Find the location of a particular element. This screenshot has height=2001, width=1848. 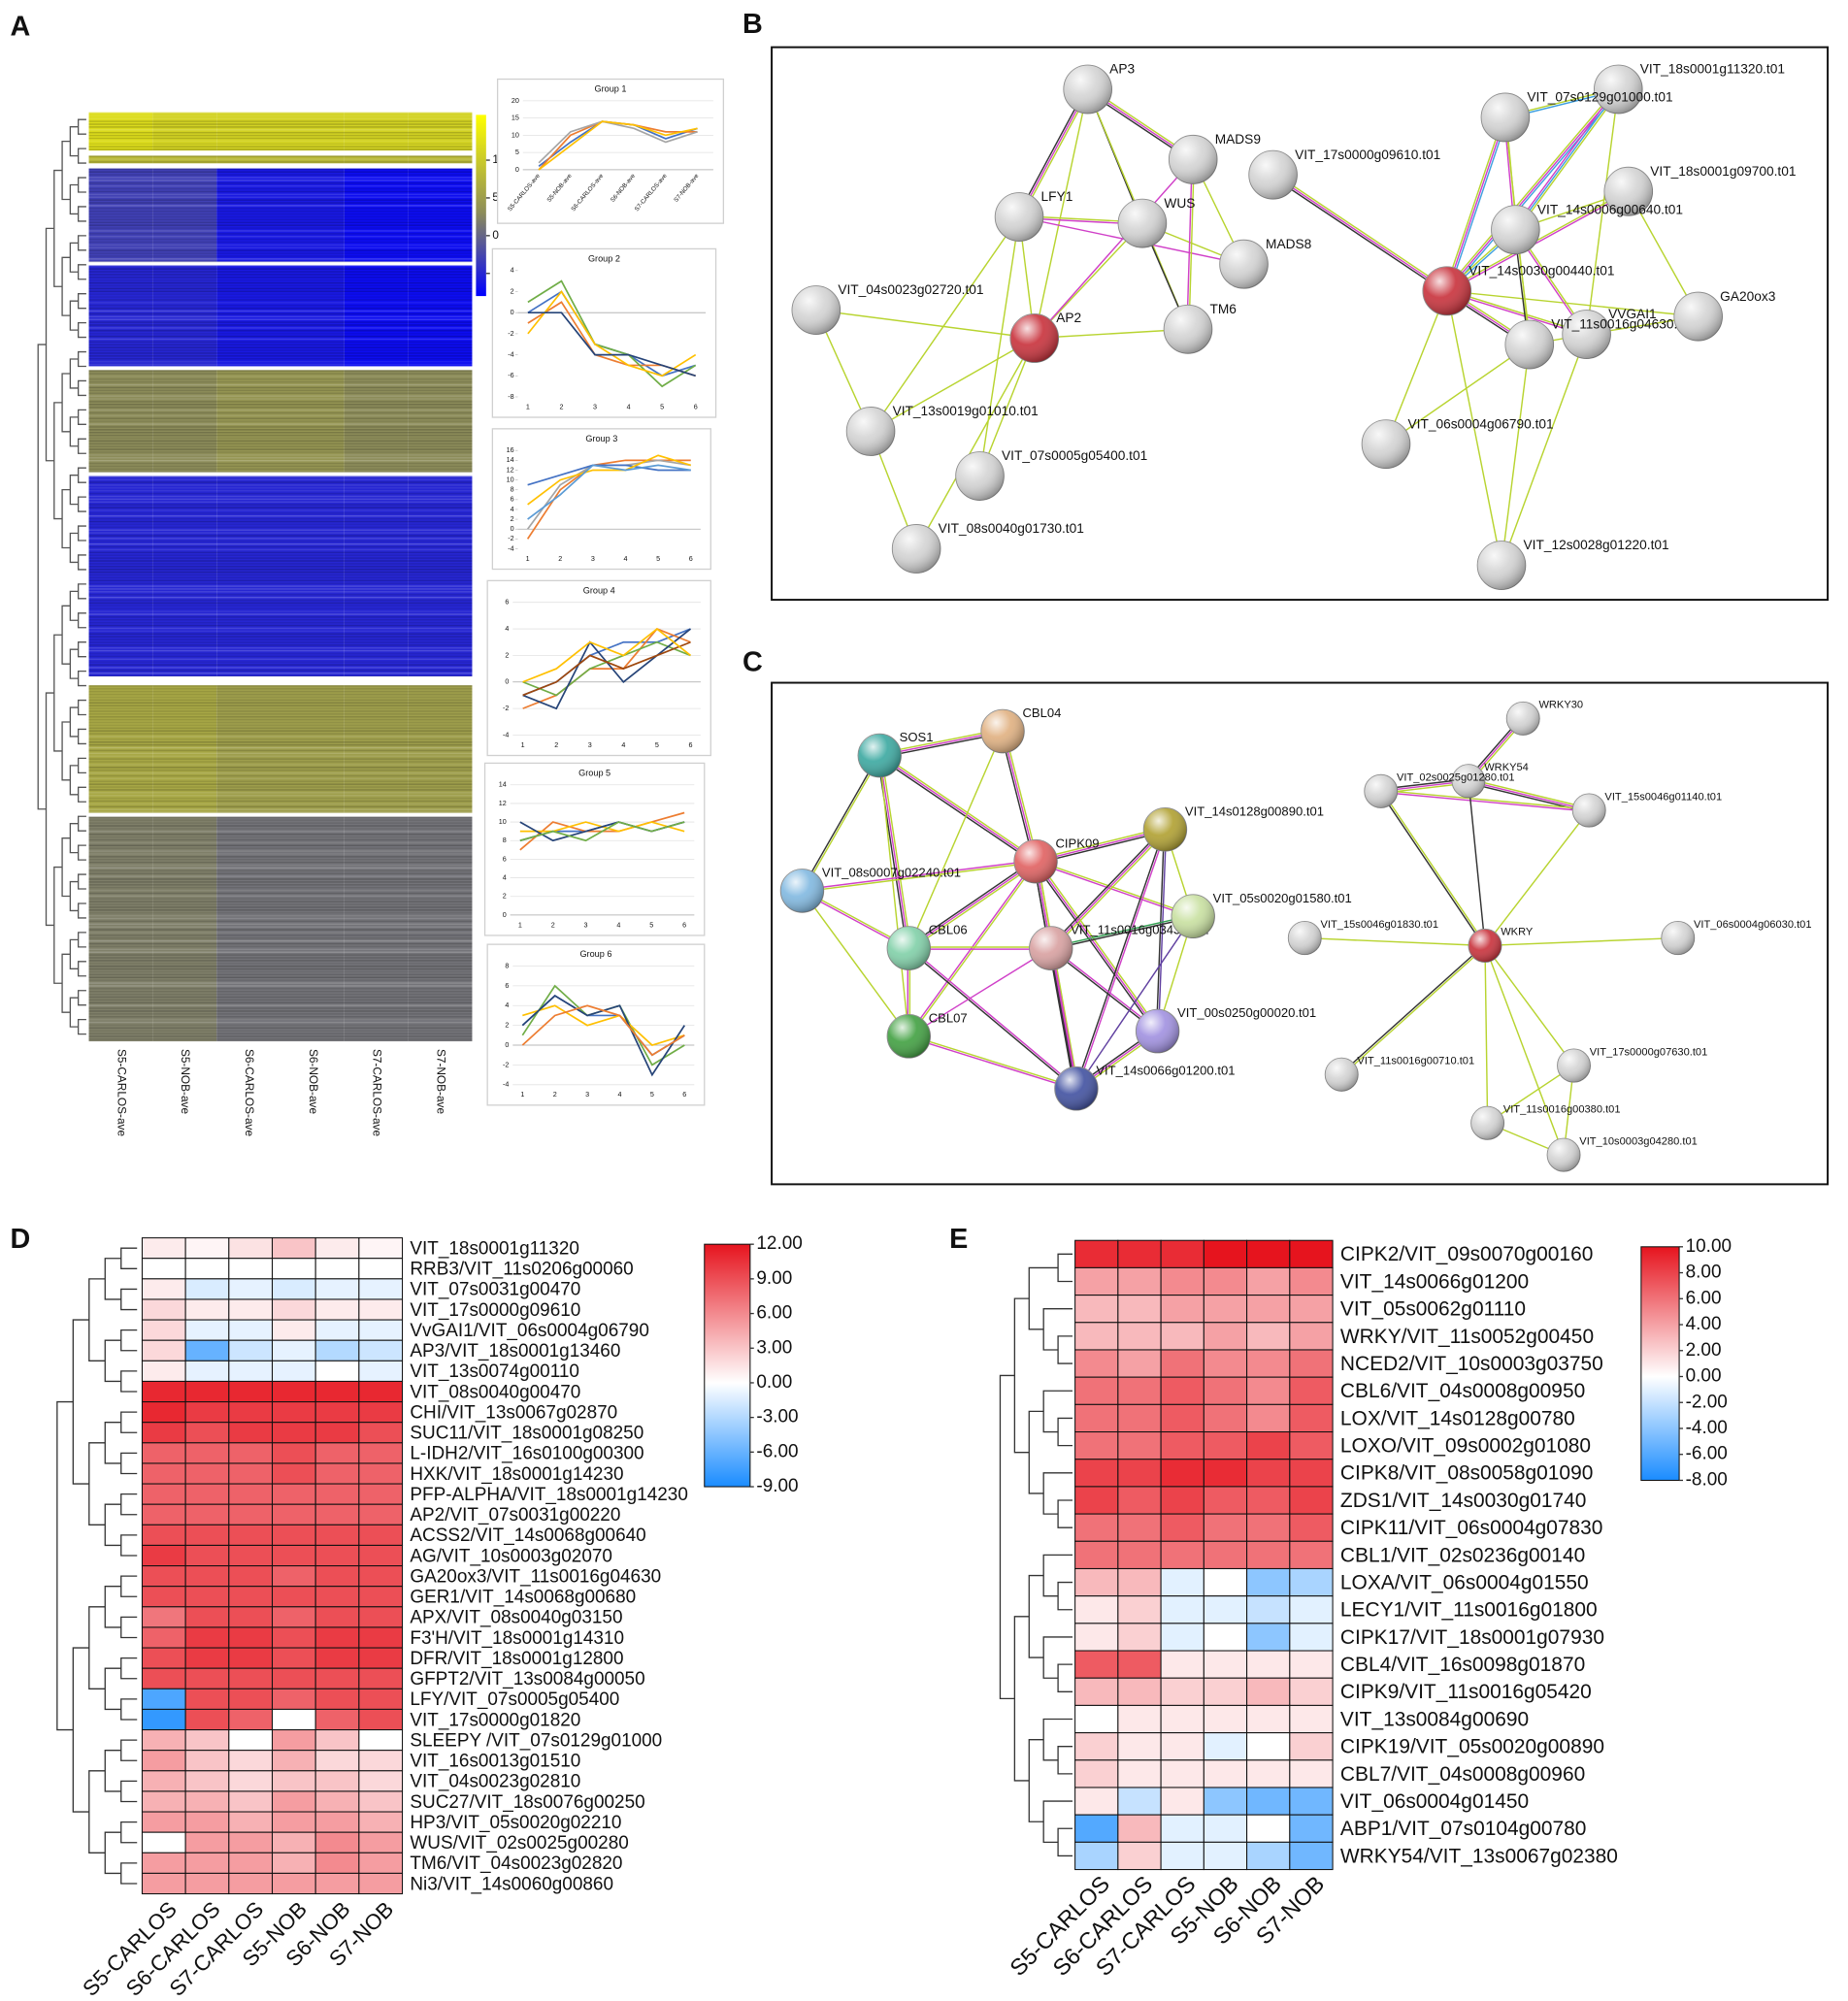

node-label: MADS8 is located at coordinates (1289, 244).